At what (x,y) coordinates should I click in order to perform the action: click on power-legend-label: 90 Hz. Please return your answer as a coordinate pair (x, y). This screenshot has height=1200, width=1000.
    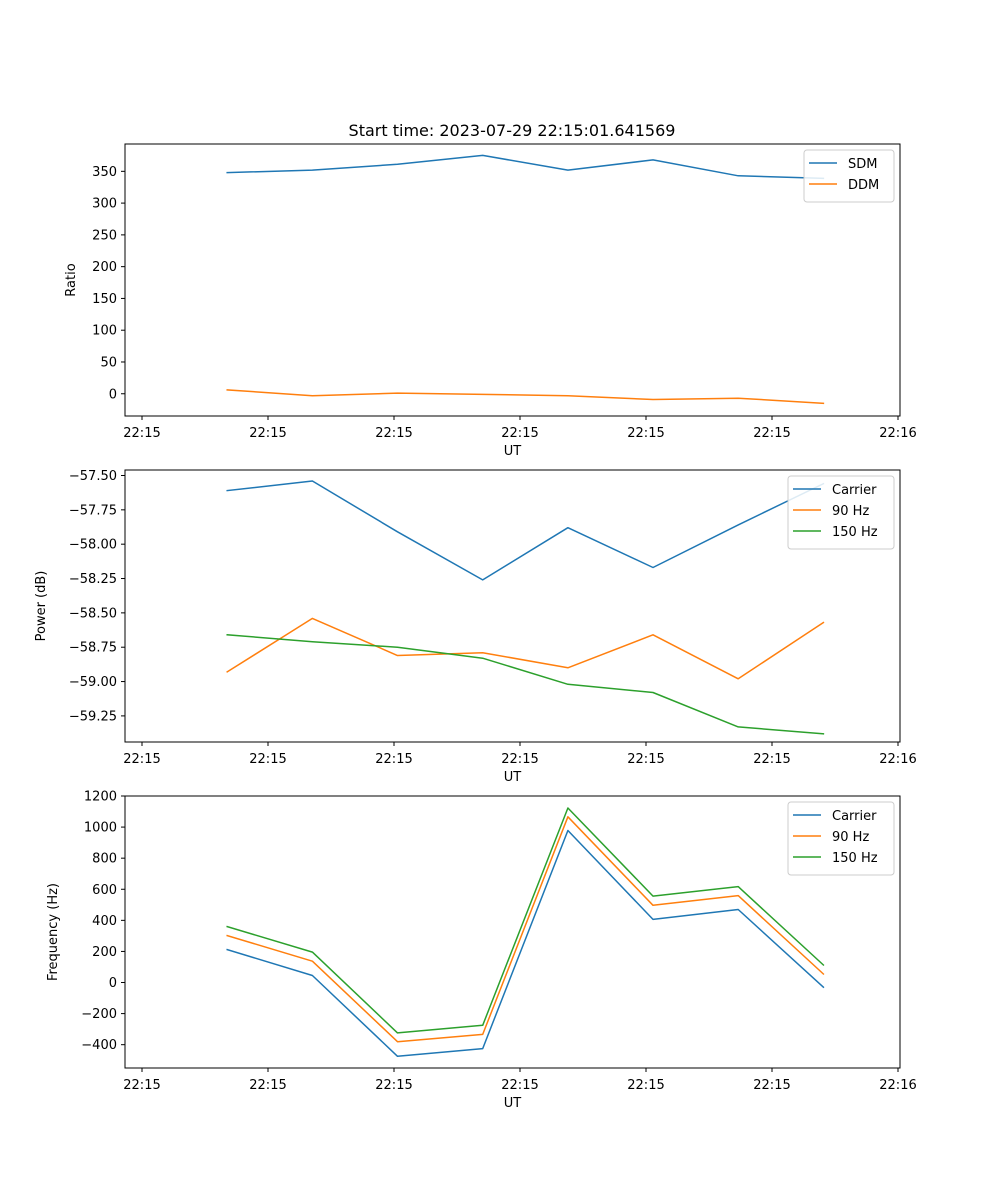
    Looking at the image, I should click on (850, 511).